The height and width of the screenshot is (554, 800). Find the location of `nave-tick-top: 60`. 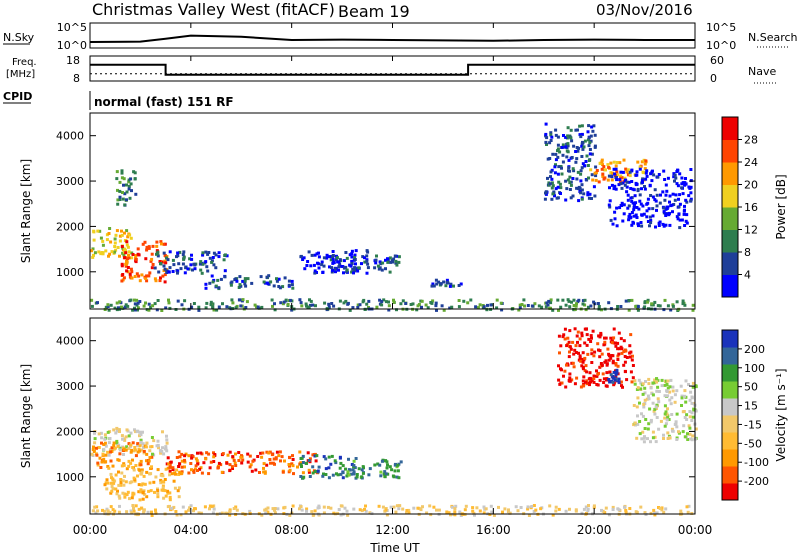

nave-tick-top: 60 is located at coordinates (717, 60).